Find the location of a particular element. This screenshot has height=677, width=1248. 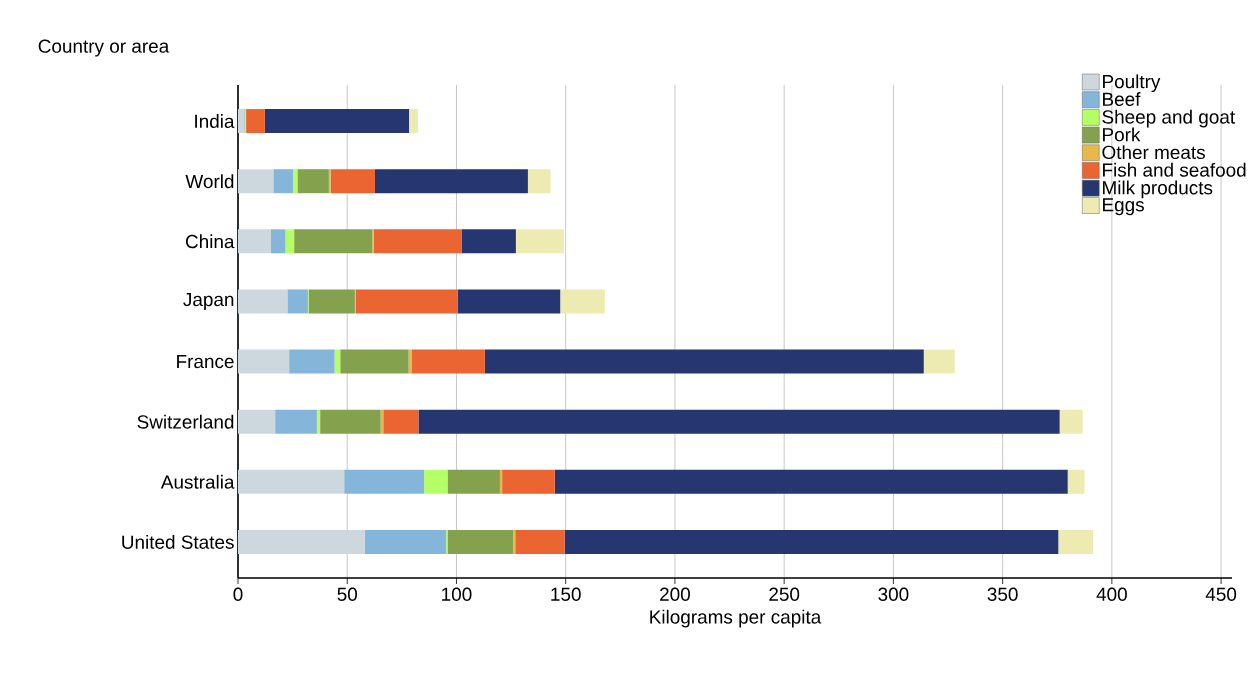

x-tick-label: 300 is located at coordinates (893, 594).